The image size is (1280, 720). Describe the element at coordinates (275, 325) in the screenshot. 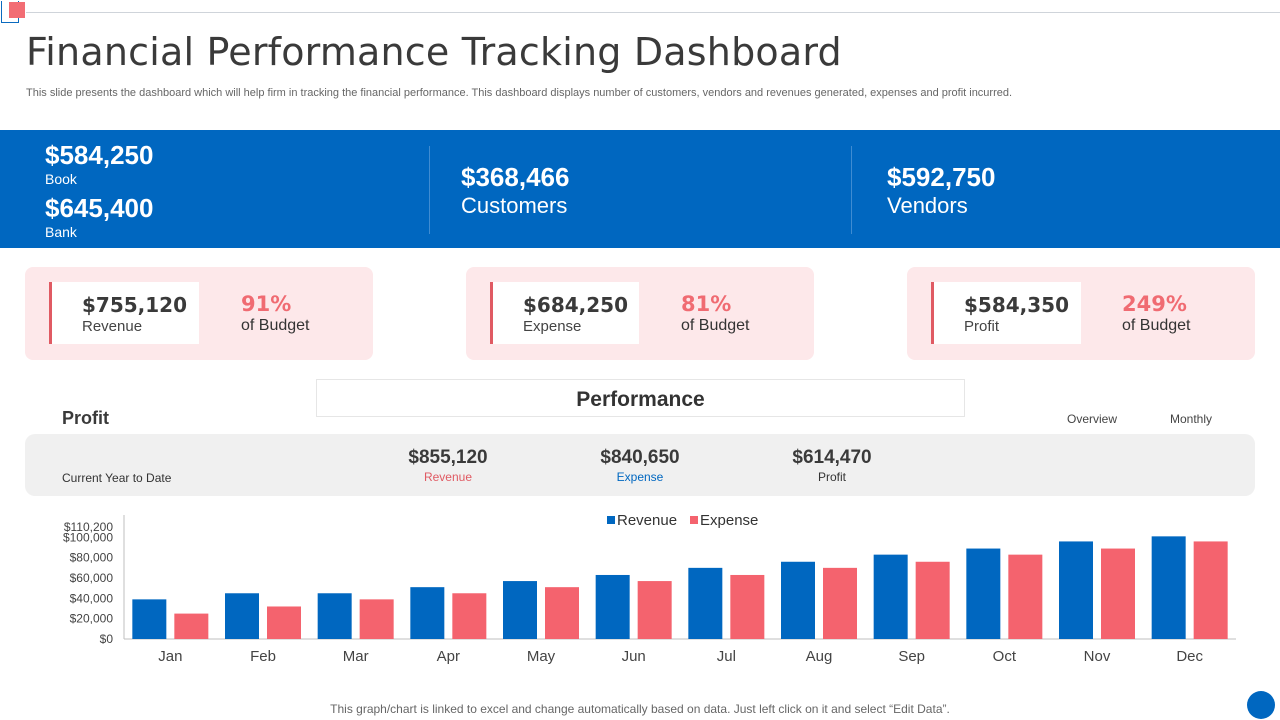

I see `revenue-of-budget: of Budget` at that location.